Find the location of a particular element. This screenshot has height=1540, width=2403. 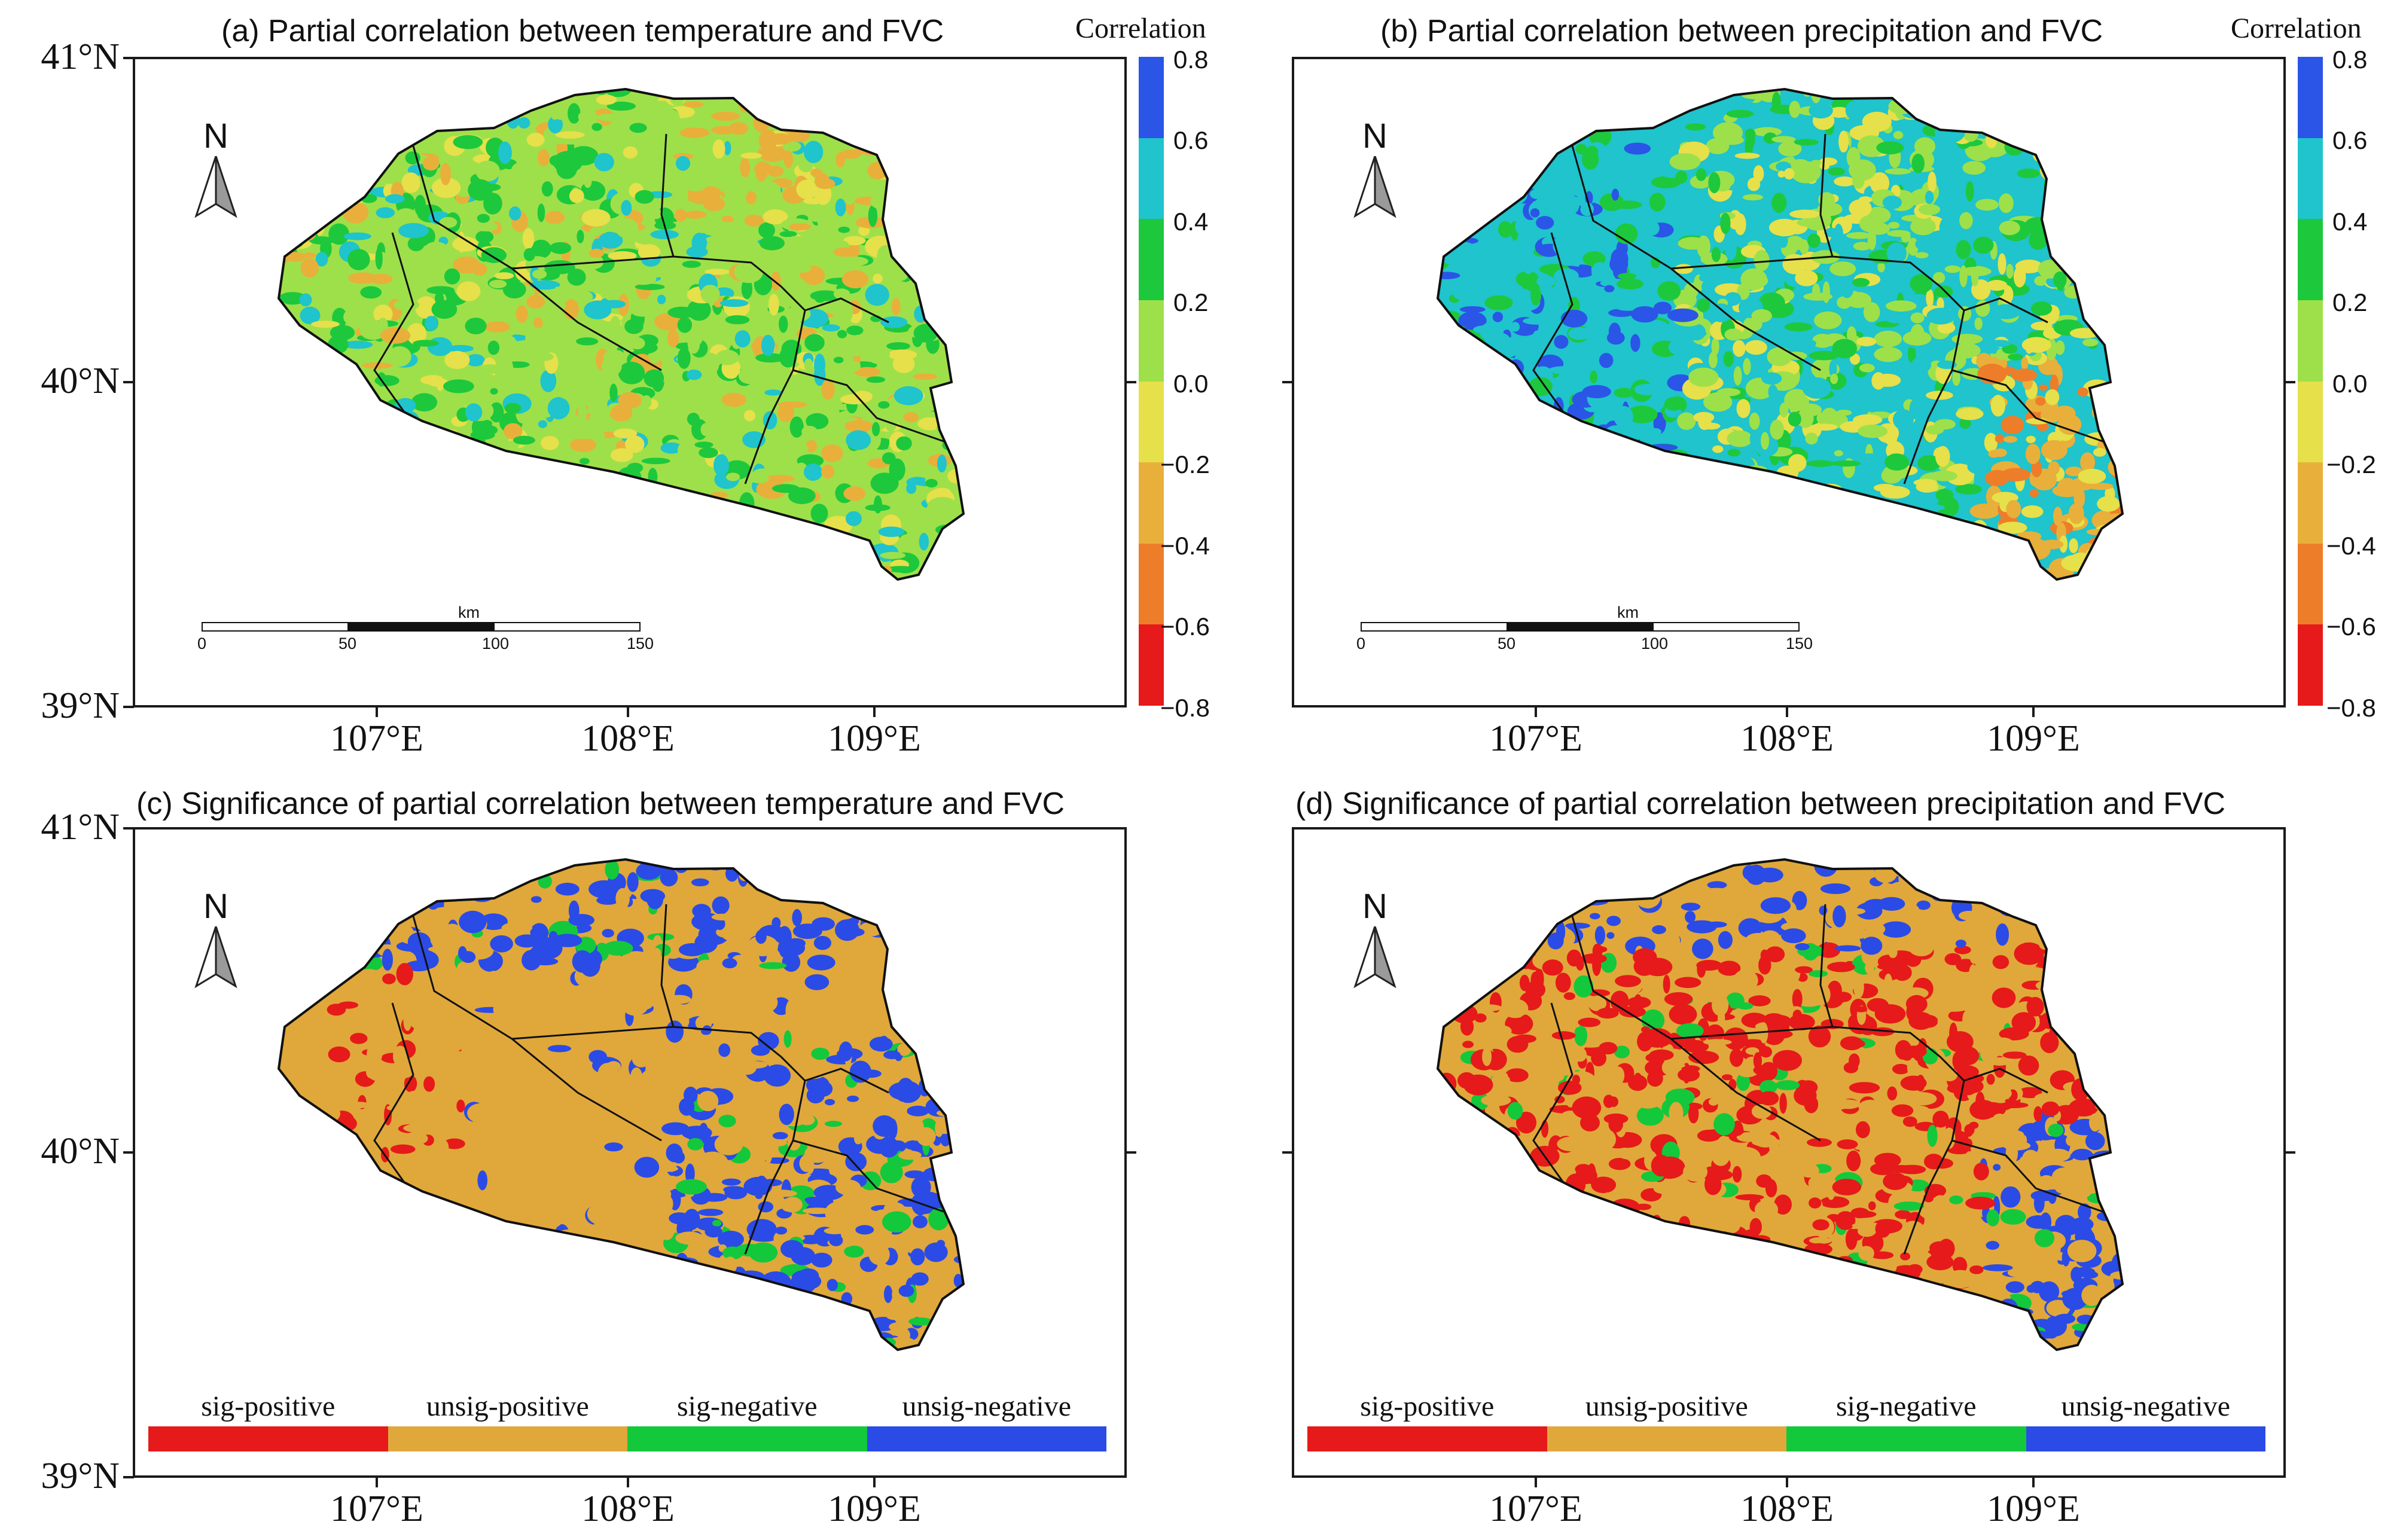

scale-tick: 0 is located at coordinates (1361, 643).